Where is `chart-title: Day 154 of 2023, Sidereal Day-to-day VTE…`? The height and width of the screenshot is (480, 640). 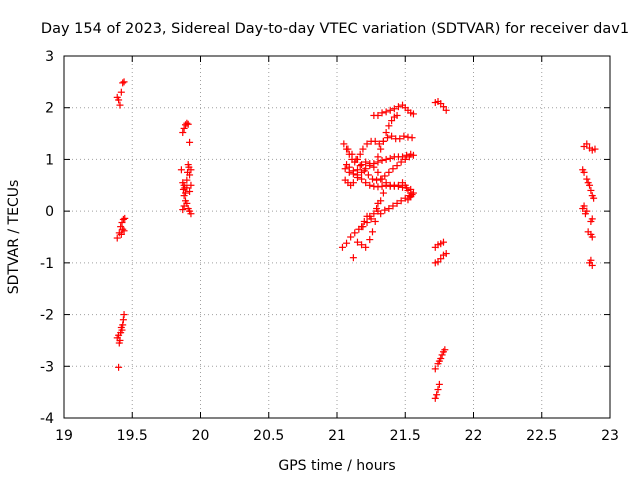 chart-title: Day 154 of 2023, Sidereal Day-to-day VTE… is located at coordinates (335, 29).